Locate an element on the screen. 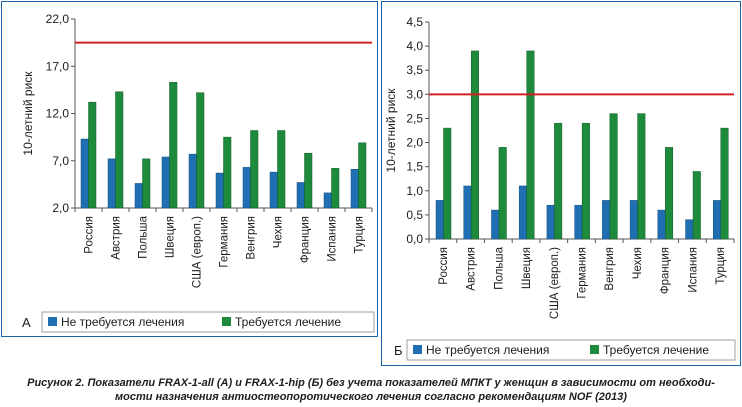 Image resolution: width=742 pixels, height=407 pixels. panel-label: Б is located at coordinates (398, 350).